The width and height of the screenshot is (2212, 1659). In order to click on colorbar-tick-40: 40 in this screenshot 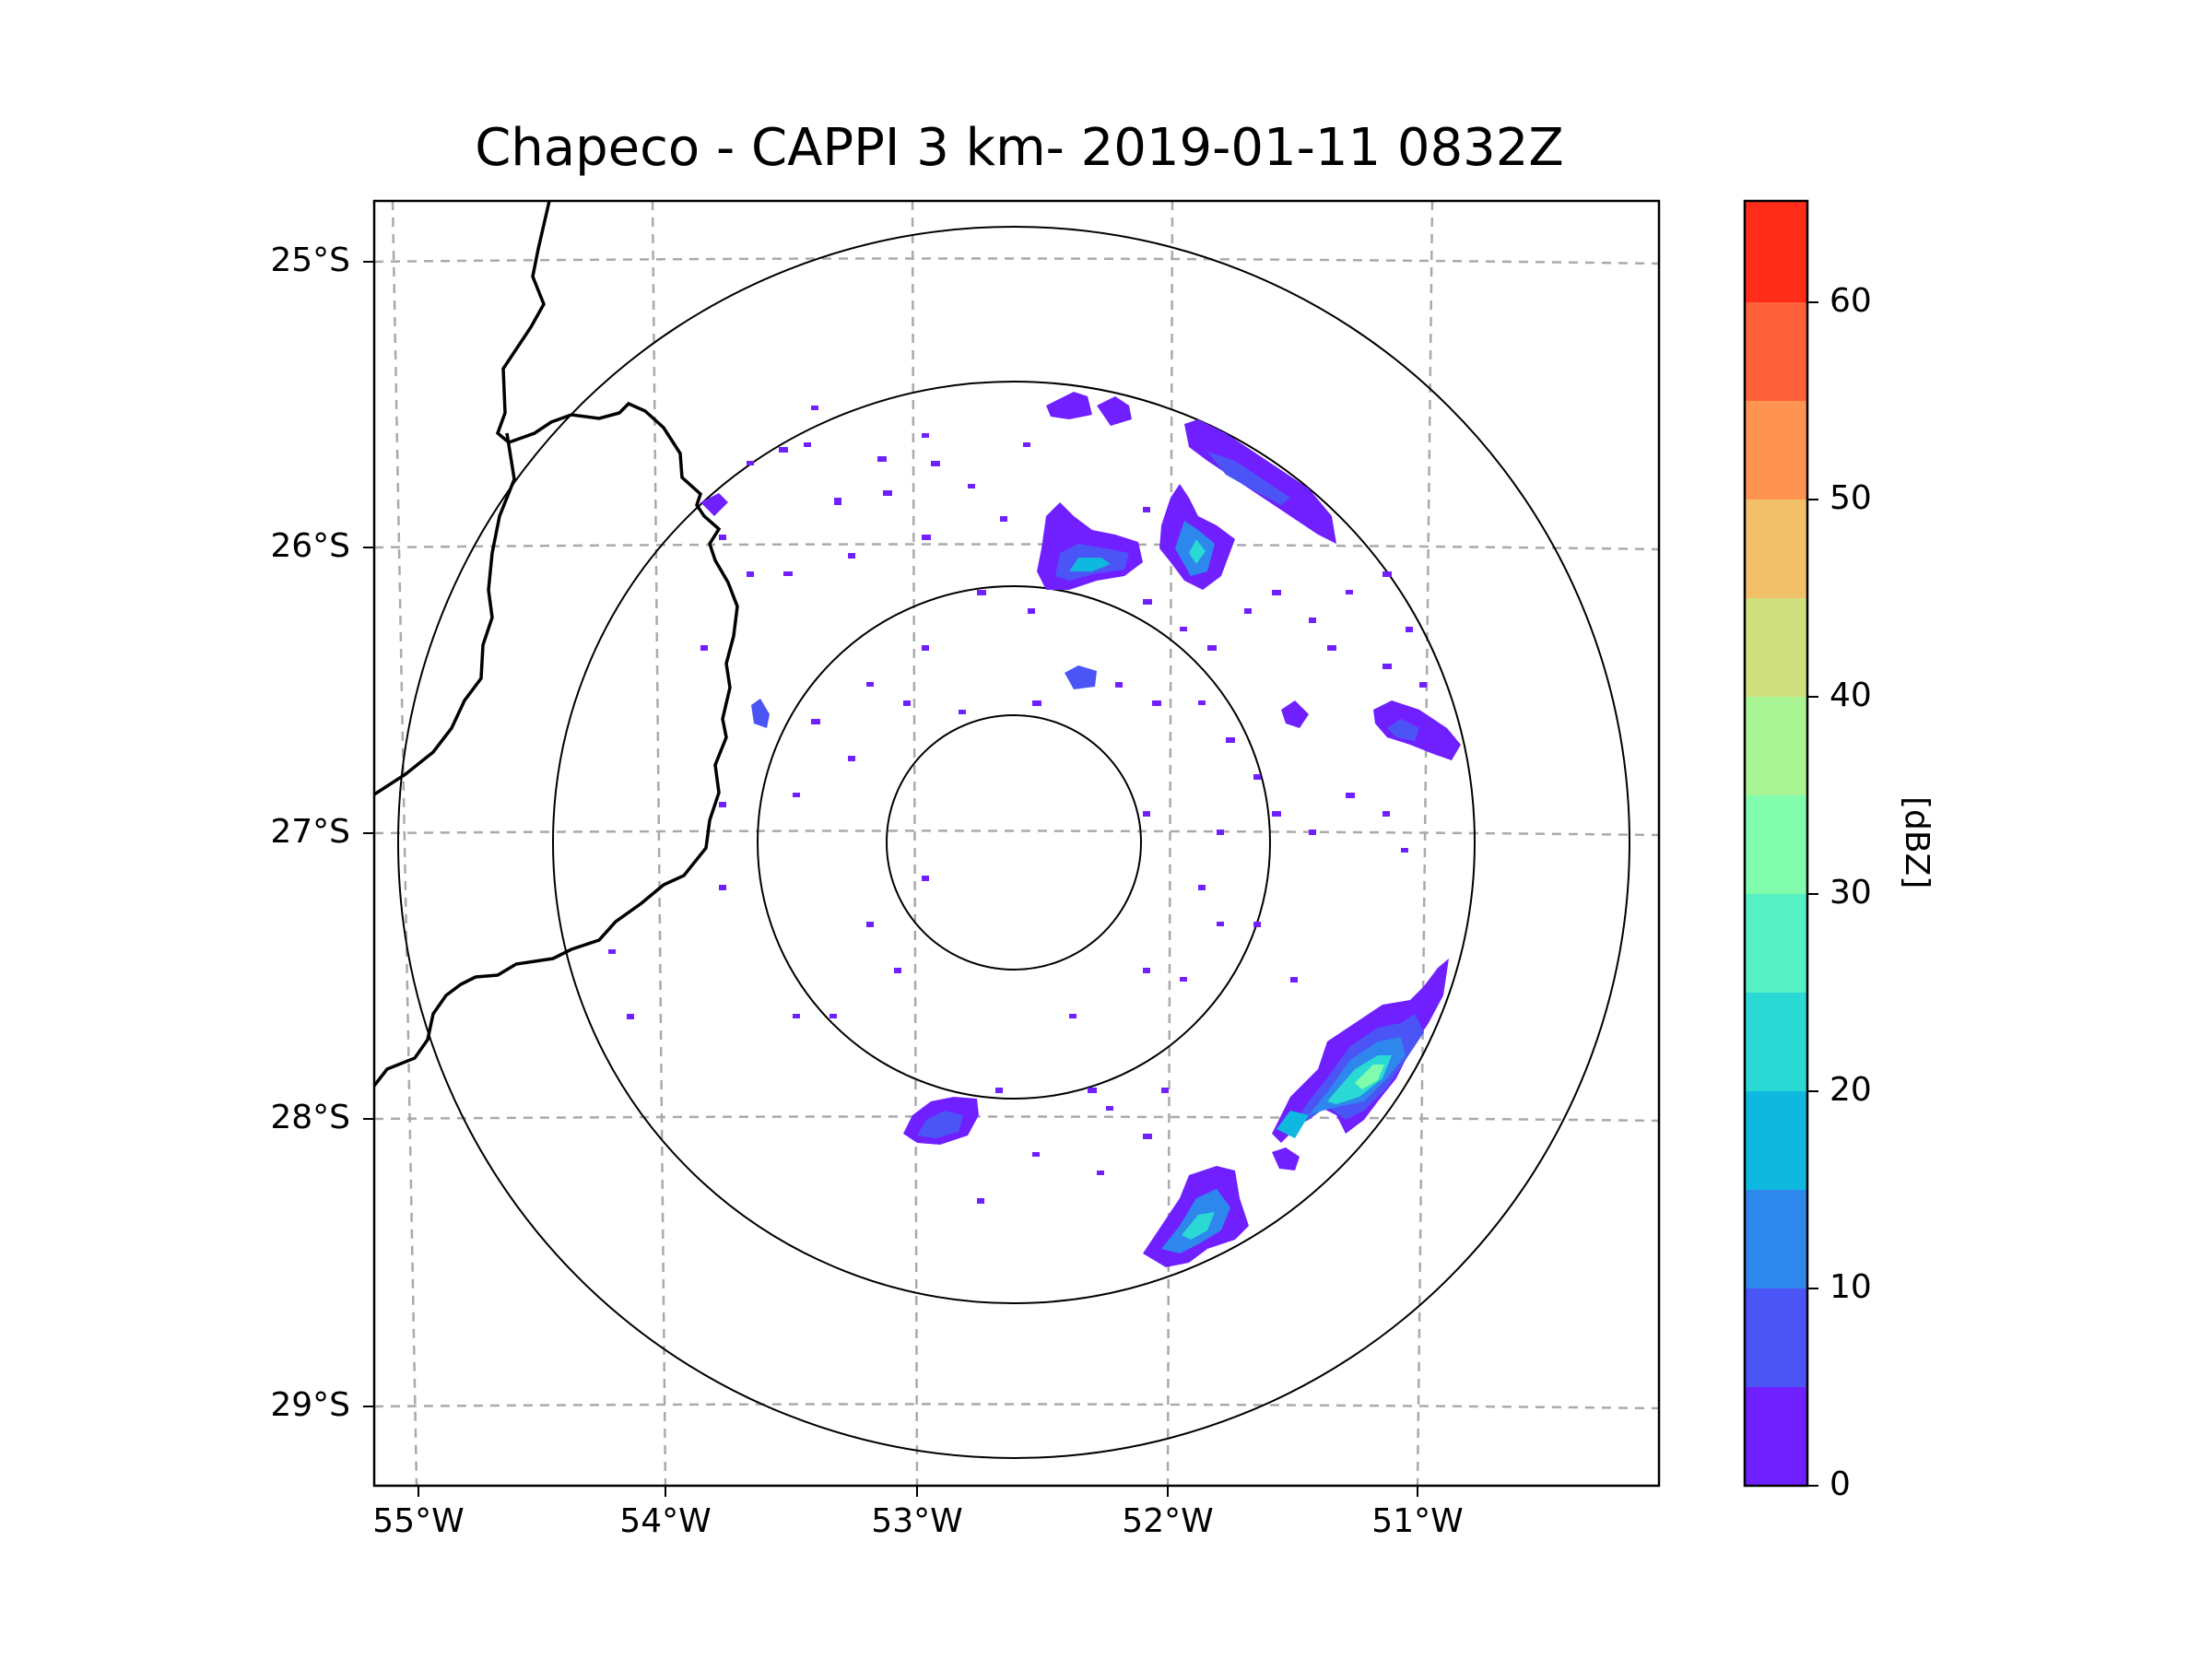, I will do `click(1851, 695)`.